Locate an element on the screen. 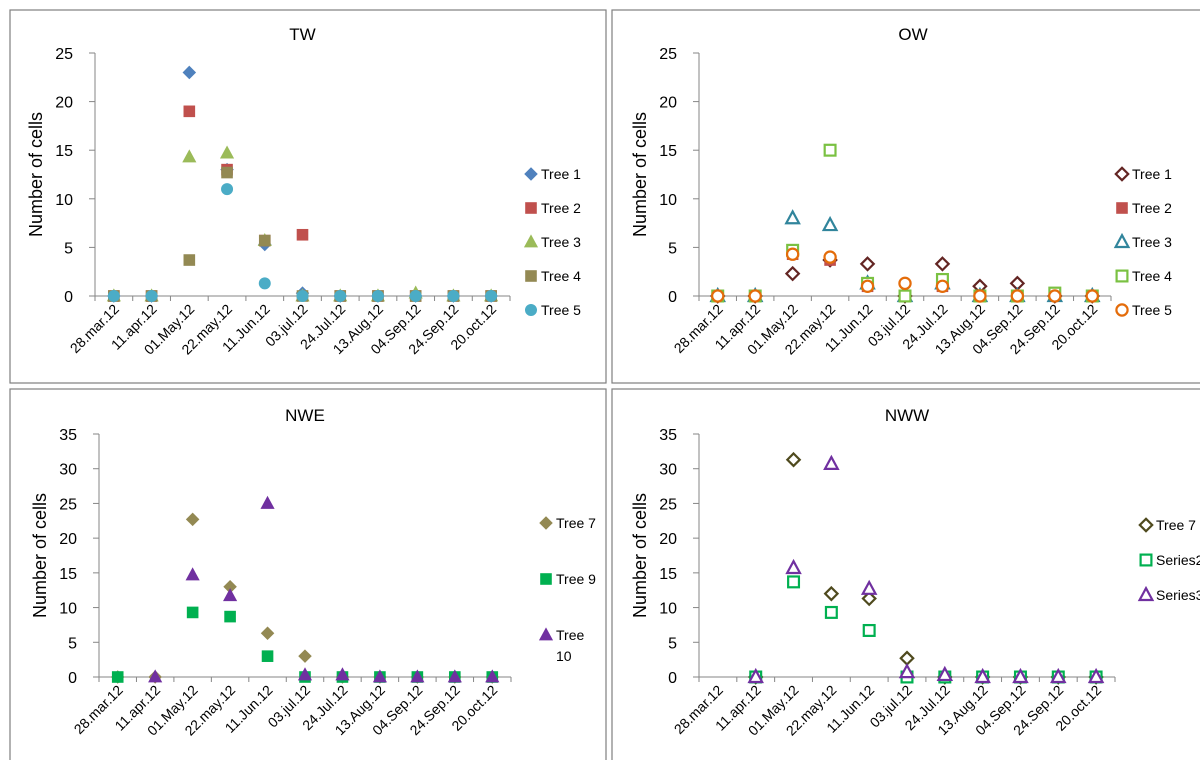 This screenshot has height=765, width=1200. chart-ow-legend: Tree 1 Tree 2 Tree 3 Tree 4 Tree 5 is located at coordinates (1142, 242).